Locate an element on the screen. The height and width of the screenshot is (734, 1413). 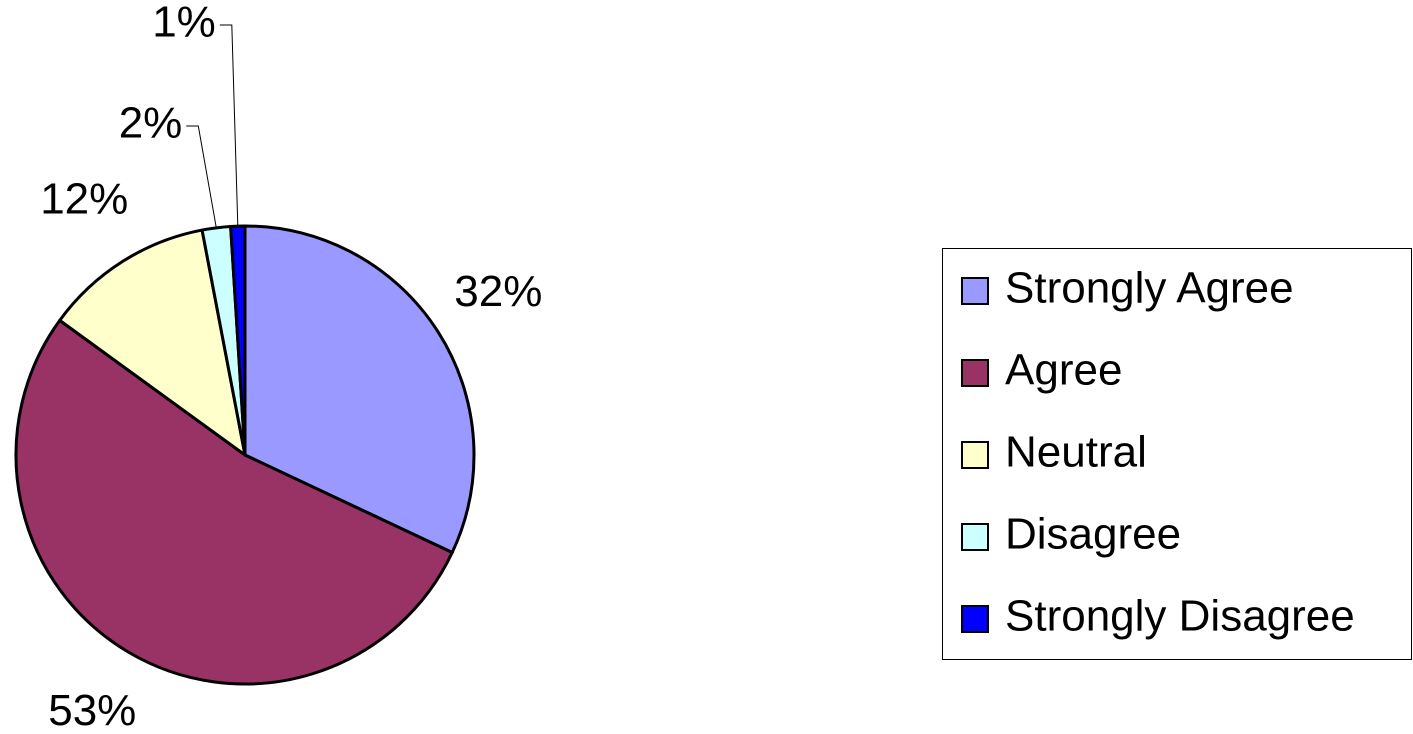
legend-label: Strongly Agree is located at coordinates (1149, 288).